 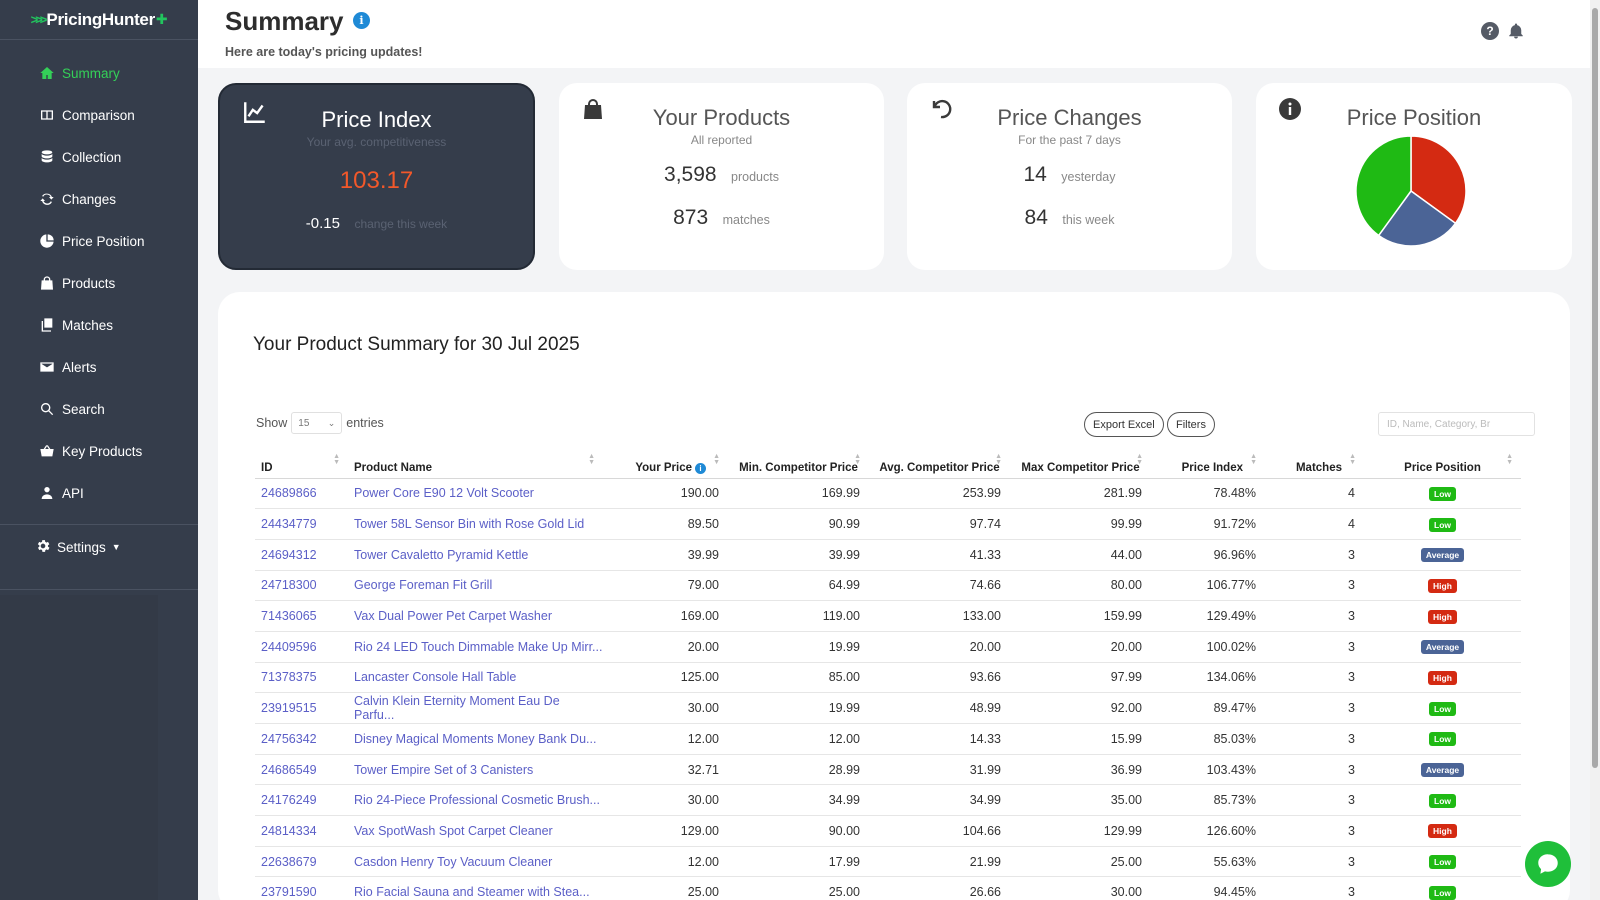 I want to click on product-id-link: 71436065, so click(x=301, y=616).